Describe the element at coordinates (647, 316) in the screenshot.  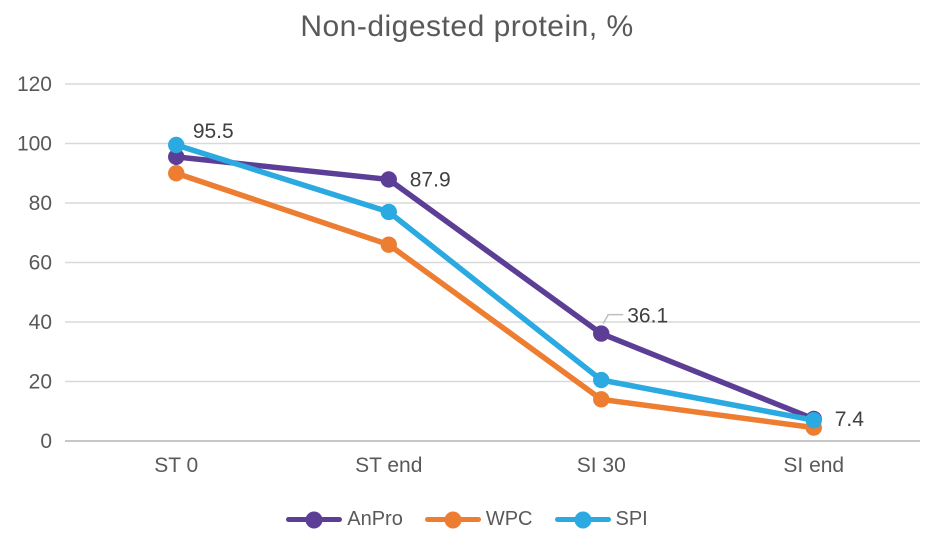
I see `data-label-36-1: 36.1` at that location.